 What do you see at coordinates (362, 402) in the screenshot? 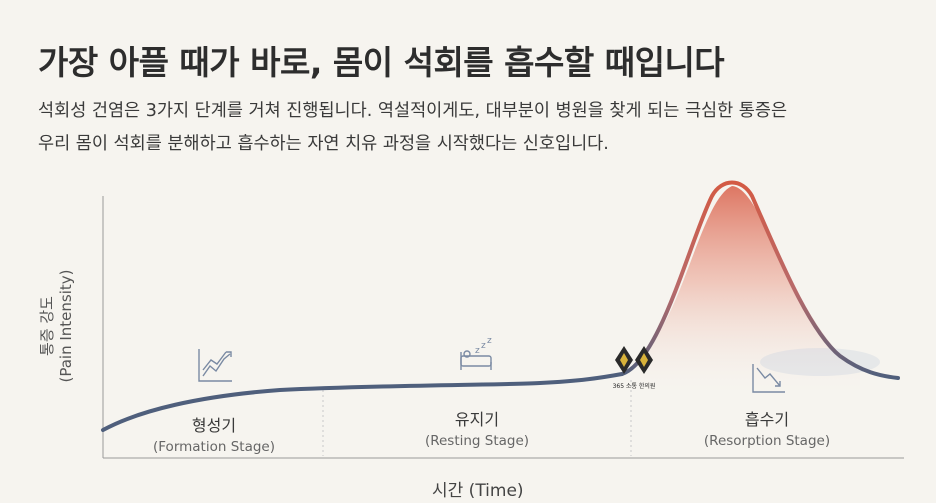
I see `pain-curve-base` at bounding box center [362, 402].